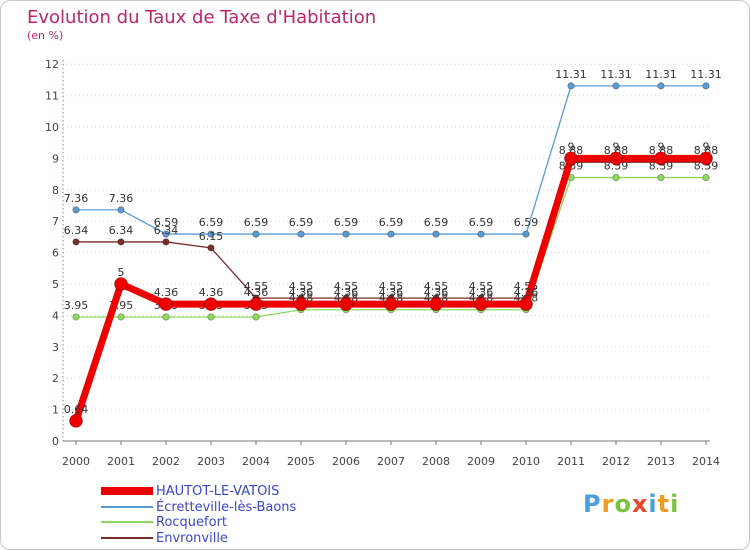  Describe the element at coordinates (706, 461) in the screenshot. I see `x-tick-label: 2014` at that location.